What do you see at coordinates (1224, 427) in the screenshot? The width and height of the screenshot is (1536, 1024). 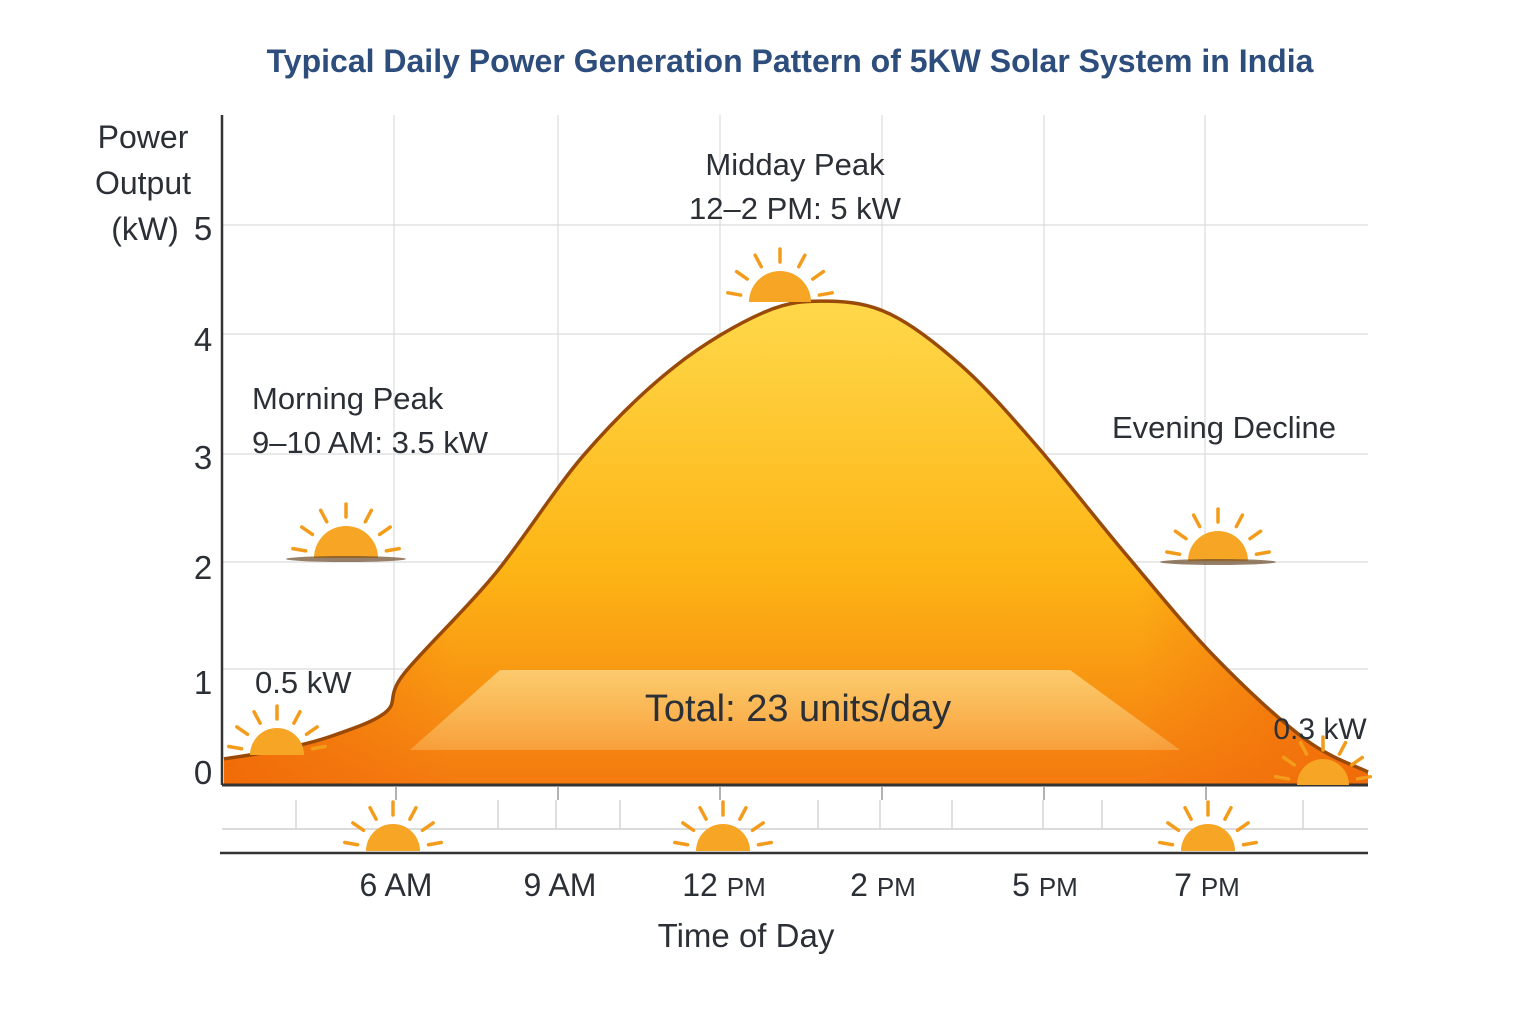 I see `annotation-evening: Evening Decline` at bounding box center [1224, 427].